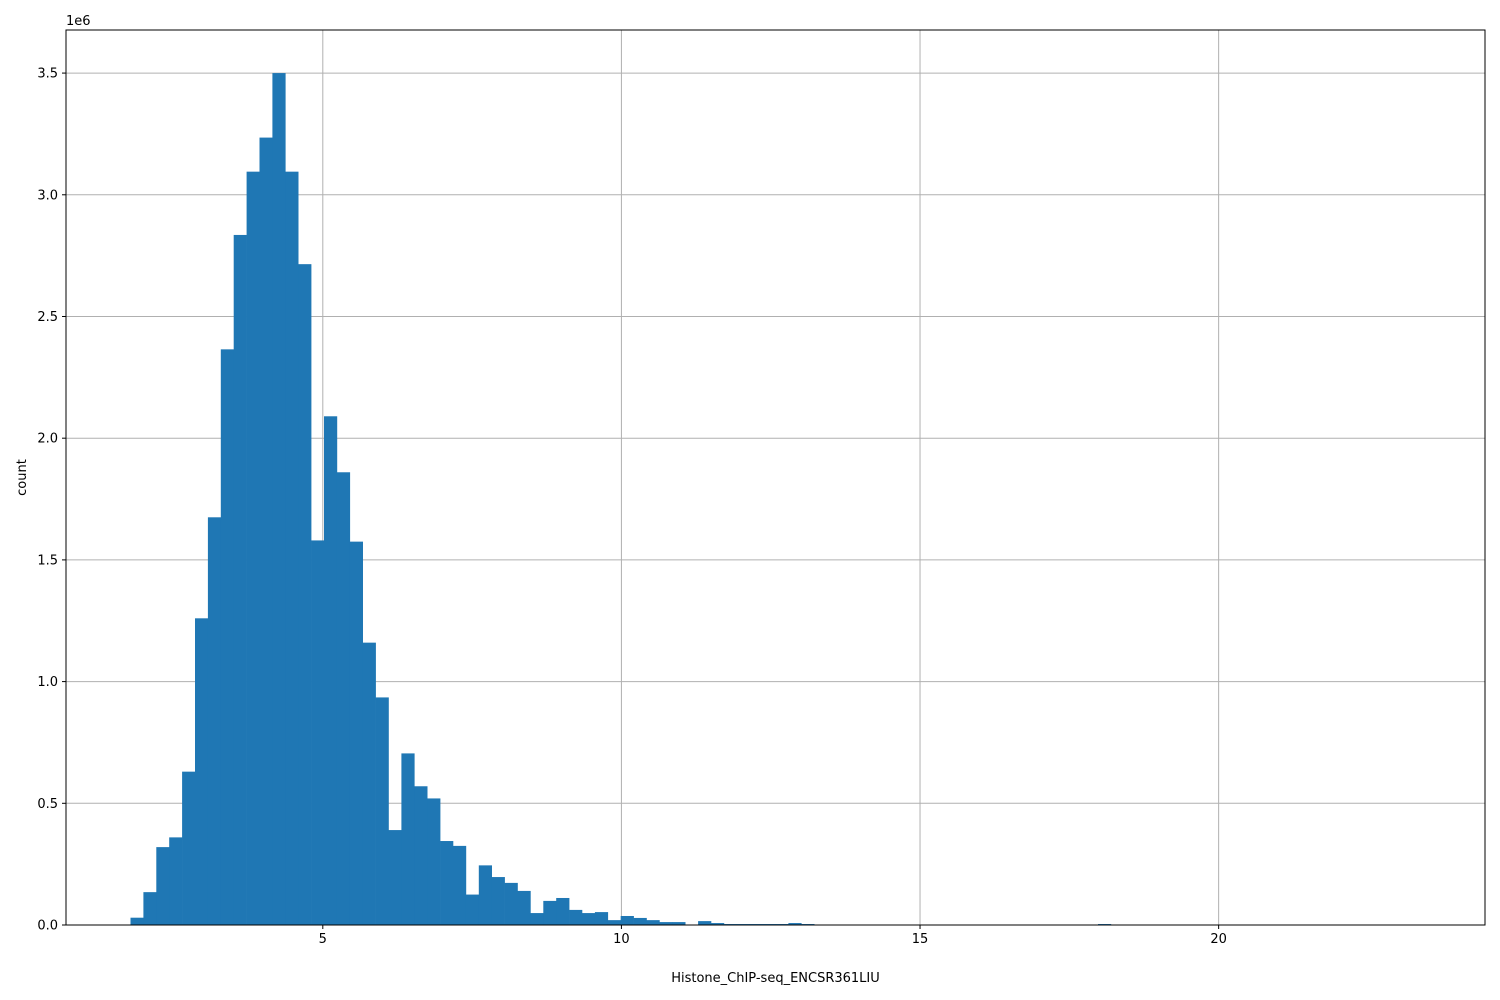  I want to click on y-tick-label: 1.5, so click(47, 560).